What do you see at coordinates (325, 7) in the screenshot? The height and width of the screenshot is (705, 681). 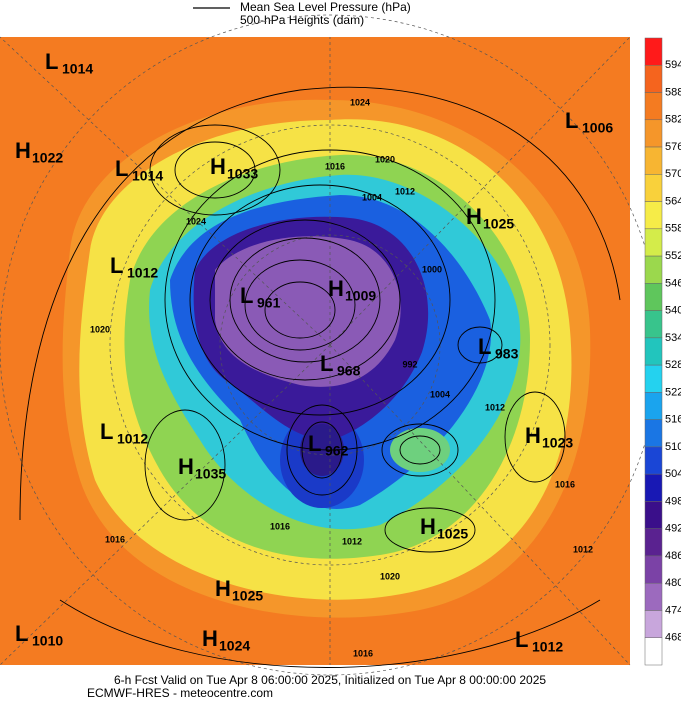 I see `legend-text: Mean Sea Level Pressure (hPa)` at bounding box center [325, 7].